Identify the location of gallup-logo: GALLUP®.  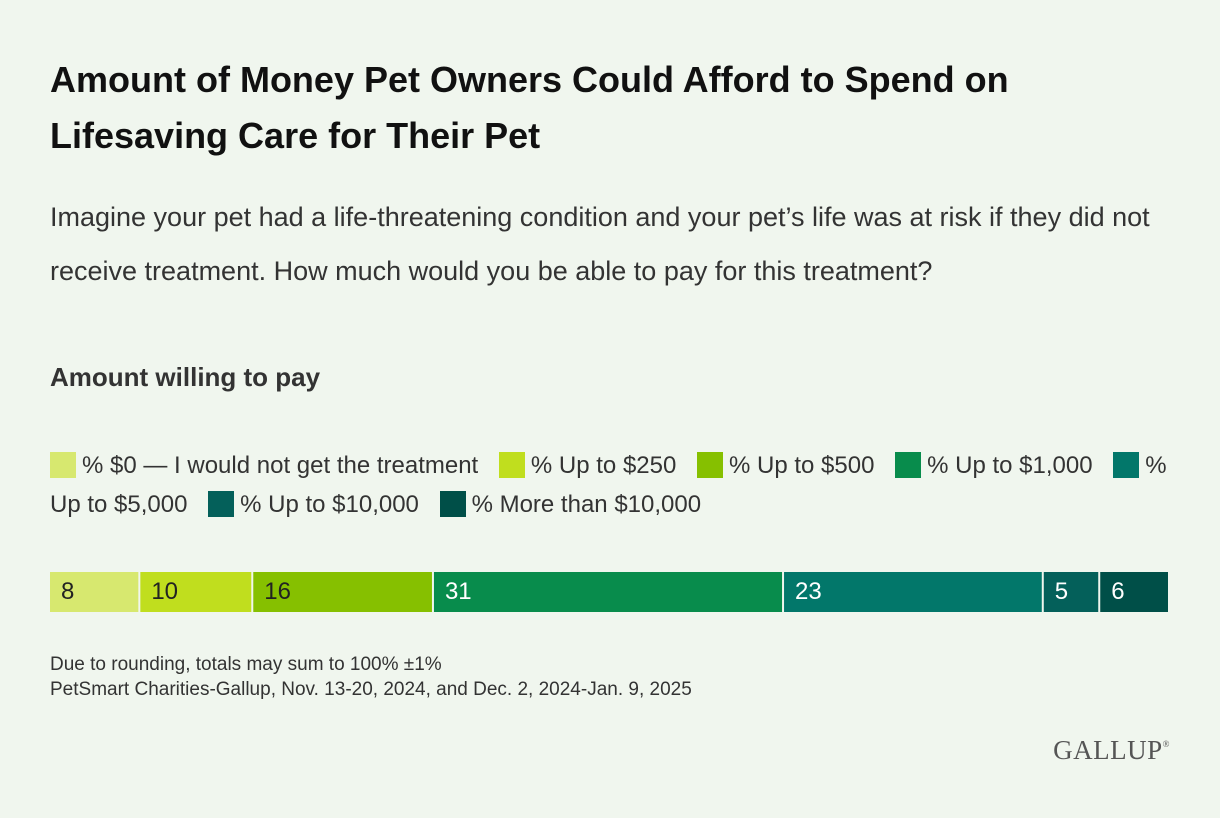
(1111, 750).